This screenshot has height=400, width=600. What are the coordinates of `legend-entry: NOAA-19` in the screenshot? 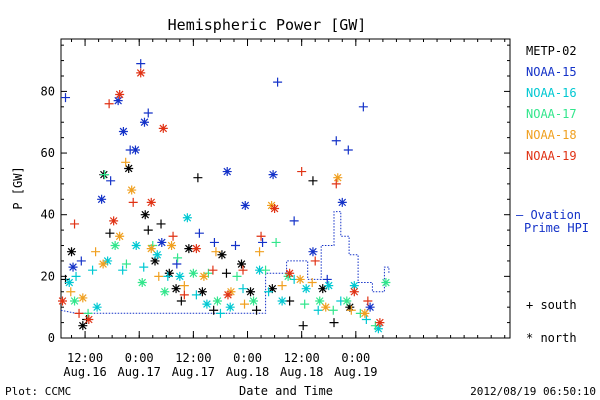 It's located at (551, 156).